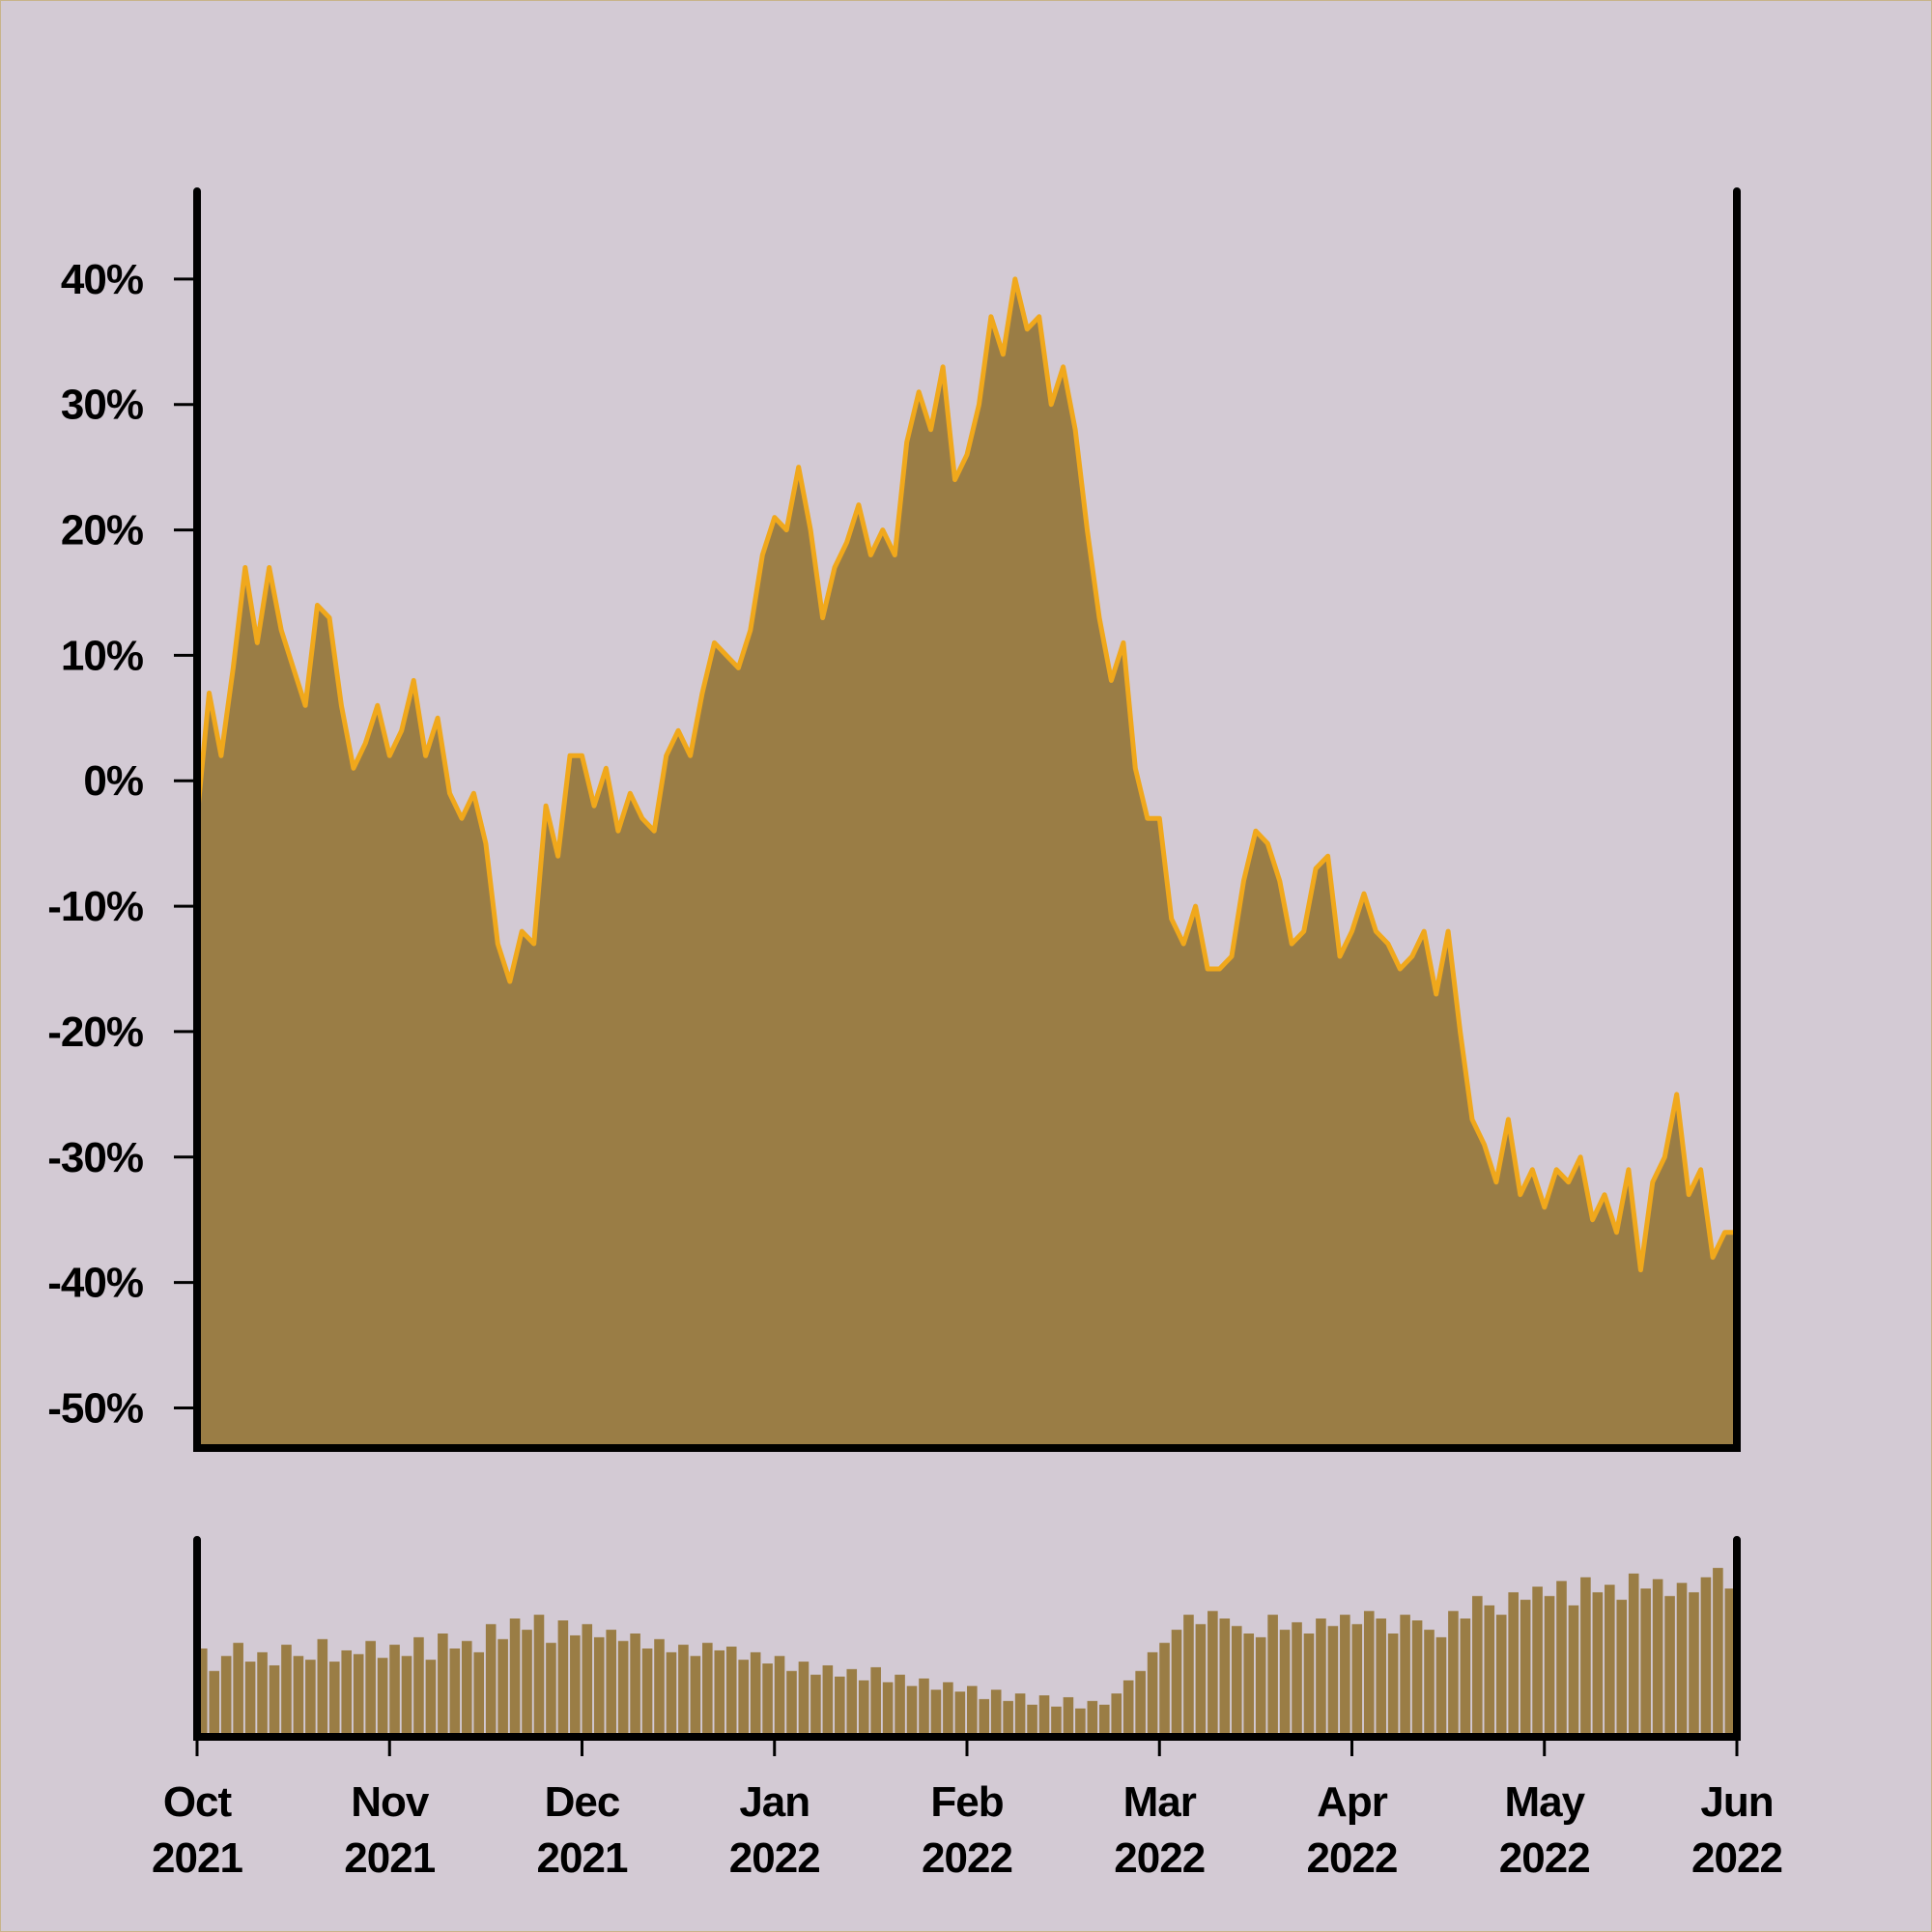  What do you see at coordinates (95, 1283) in the screenshot?
I see `y-tick-label: -40%` at bounding box center [95, 1283].